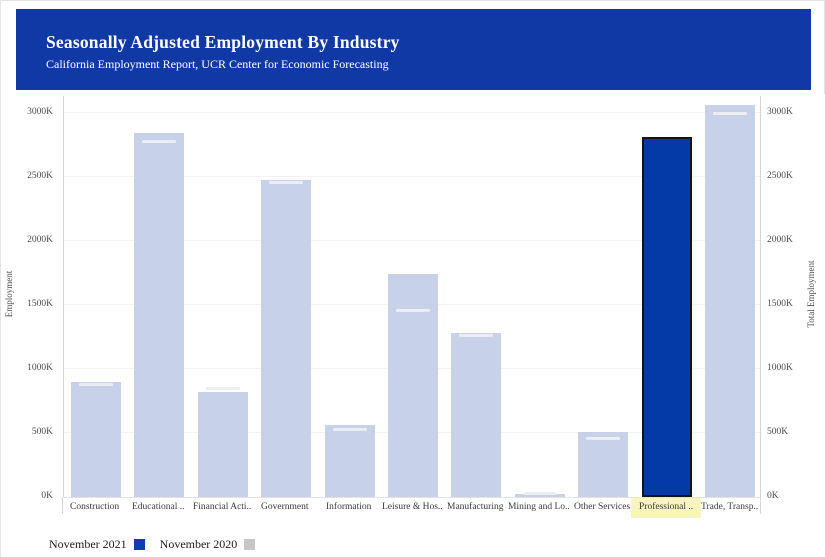  What do you see at coordinates (780, 368) in the screenshot?
I see `y-tick-right-1000k: 1000K` at bounding box center [780, 368].